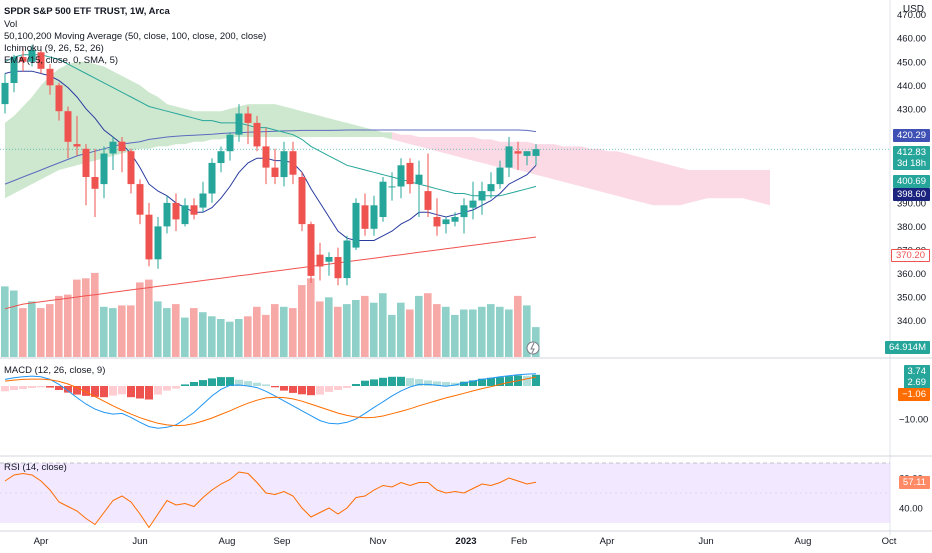  Describe the element at coordinates (519, 541) in the screenshot. I see `time-tick-label: Feb` at that location.